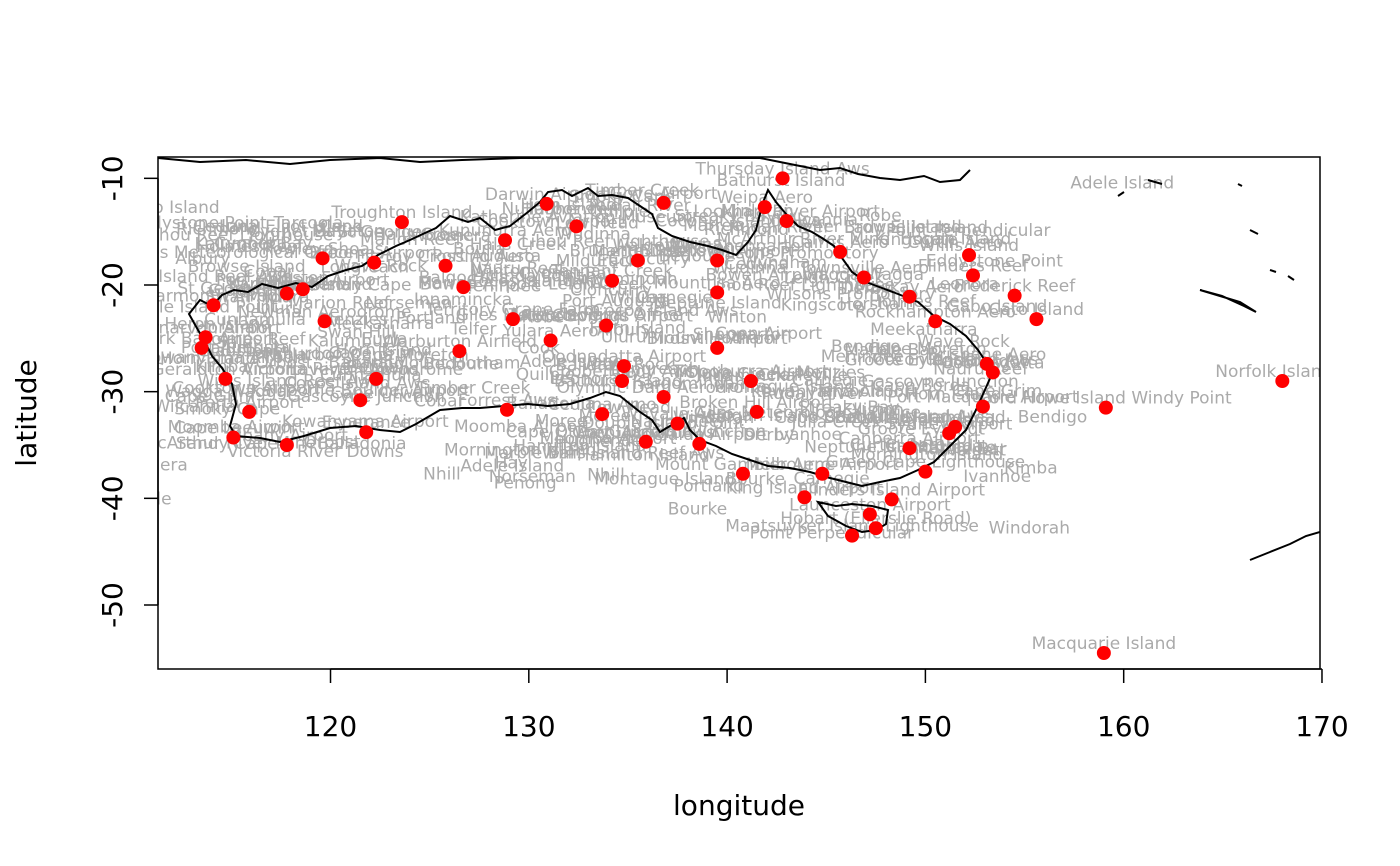 This screenshot has height=866, width=1400. Describe the element at coordinates (511, 464) in the screenshot. I see `station-label: Hay` at that location.